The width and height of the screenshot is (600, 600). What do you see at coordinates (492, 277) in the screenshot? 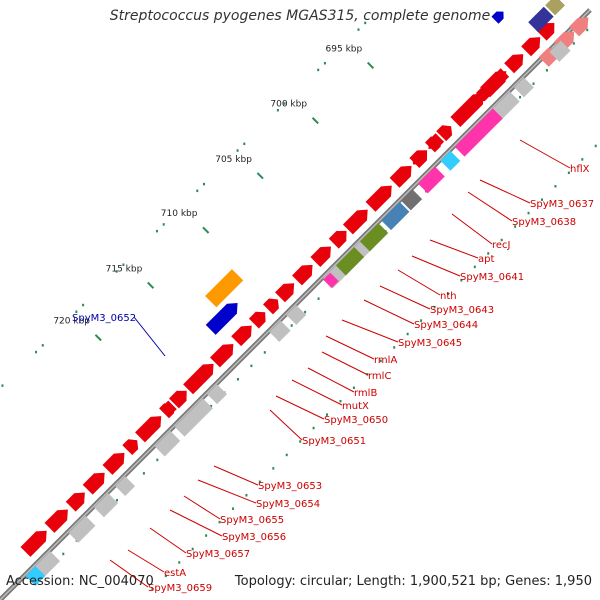
I see `gene-label: SpyM3_0641` at bounding box center [492, 277].